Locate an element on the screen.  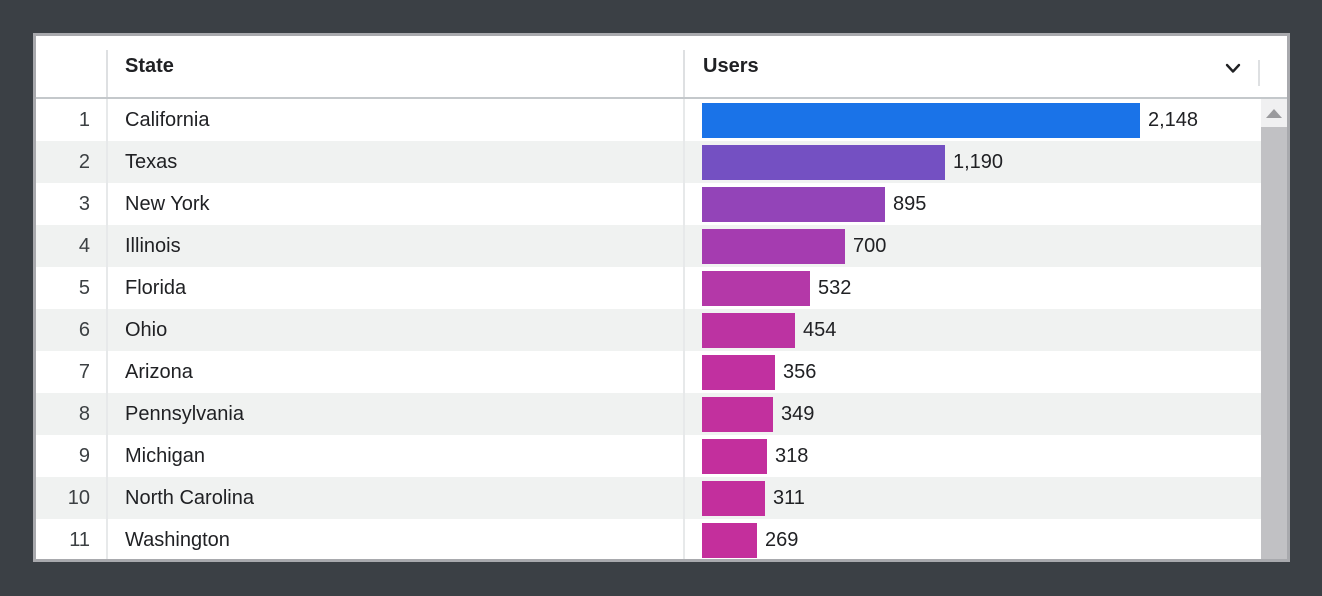
row-rank: 11 is located at coordinates (79, 539).